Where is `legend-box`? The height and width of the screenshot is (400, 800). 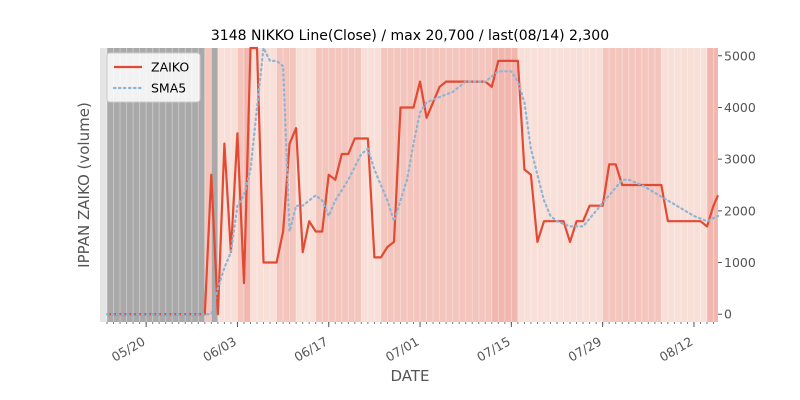 legend-box is located at coordinates (153, 77).